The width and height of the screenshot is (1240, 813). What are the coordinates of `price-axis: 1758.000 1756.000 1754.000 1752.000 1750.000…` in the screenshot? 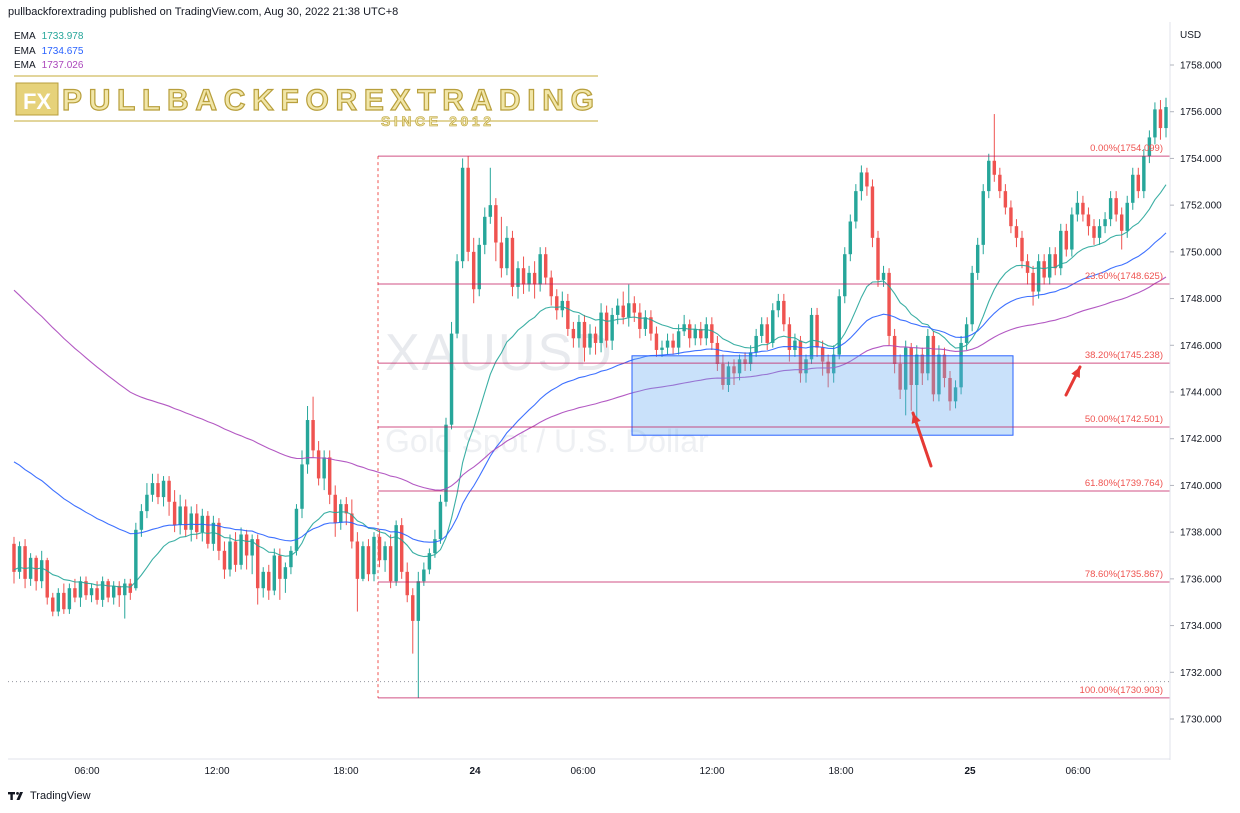 It's located at (1196, 393).